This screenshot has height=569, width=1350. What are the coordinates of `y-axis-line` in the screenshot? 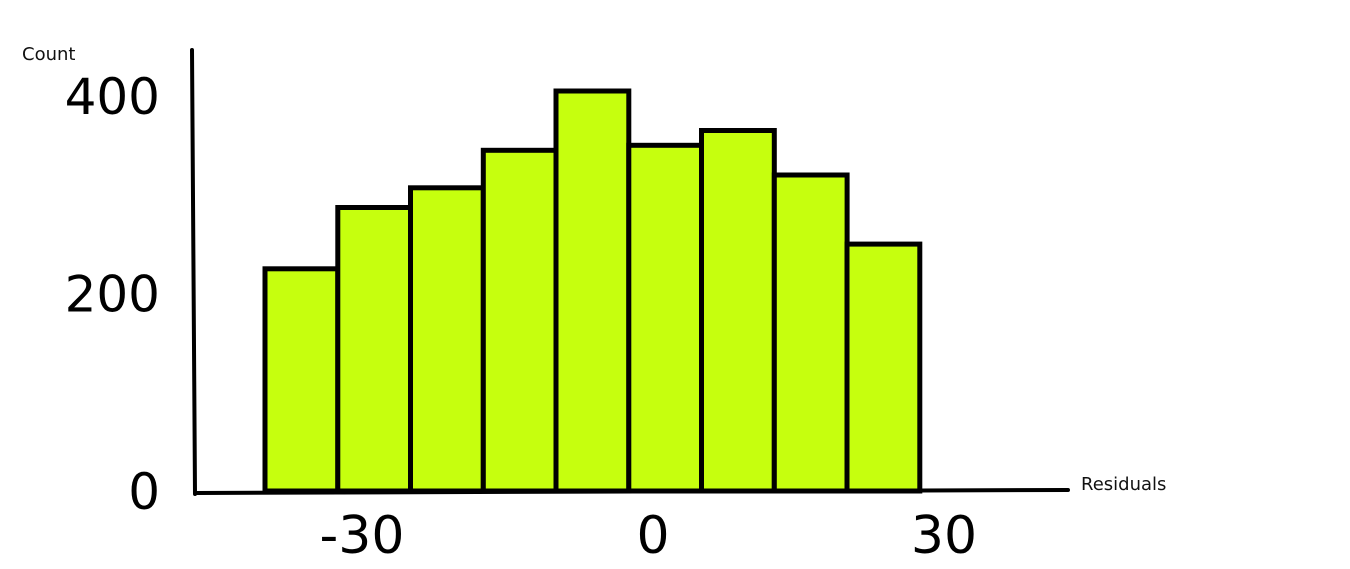 It's located at (193, 272).